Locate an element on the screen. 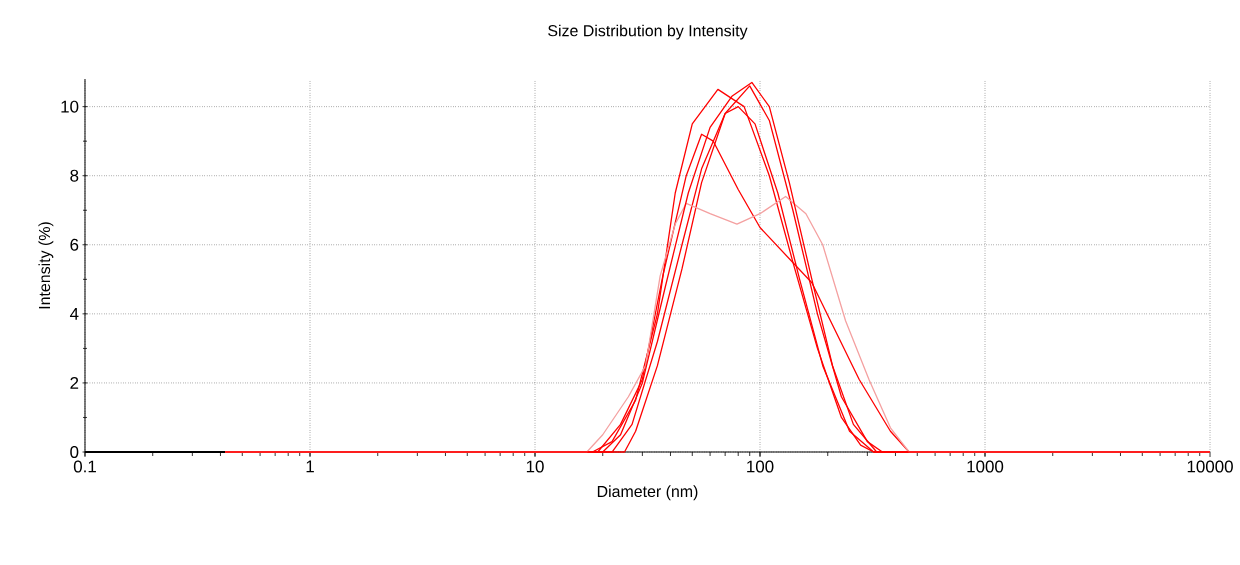 The height and width of the screenshot is (565, 1240). x-tick-label: 10000 is located at coordinates (1210, 466).